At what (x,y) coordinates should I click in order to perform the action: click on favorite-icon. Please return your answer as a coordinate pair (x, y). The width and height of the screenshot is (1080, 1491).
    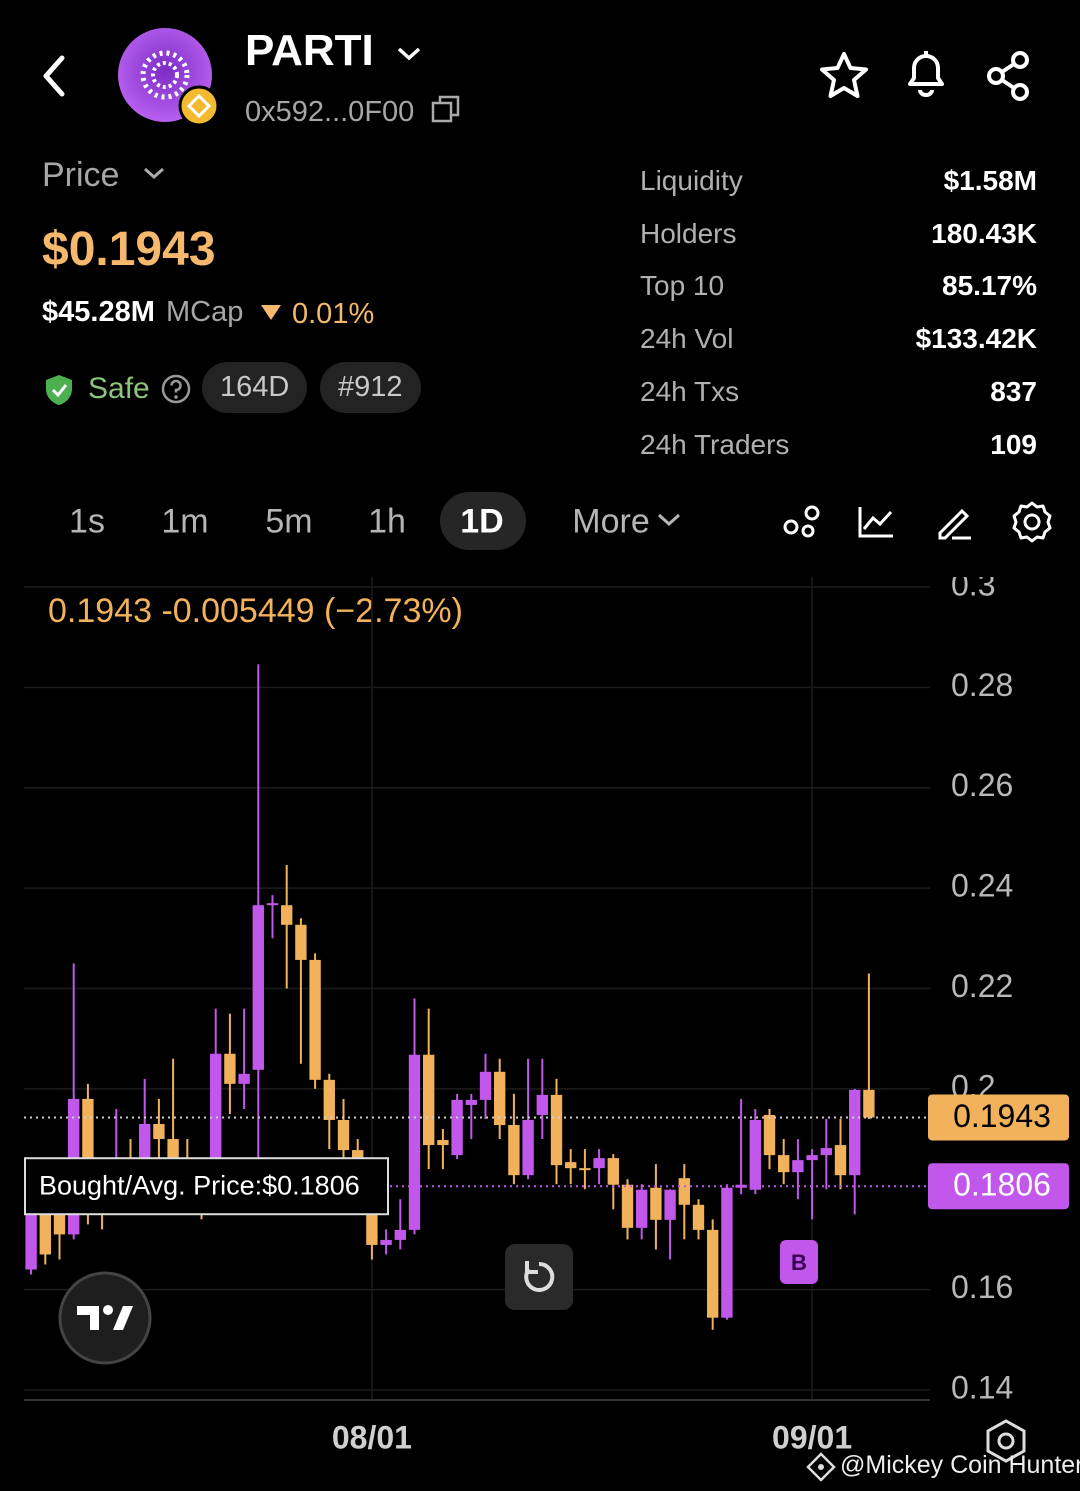
    Looking at the image, I should click on (844, 76).